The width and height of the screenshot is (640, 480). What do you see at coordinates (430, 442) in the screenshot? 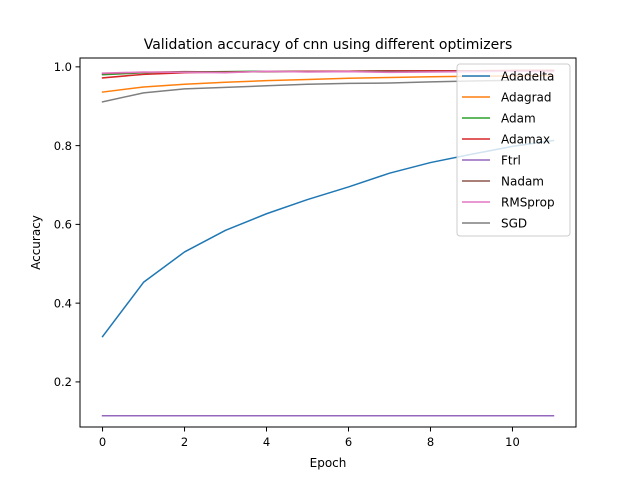
I see `x-tick-label: 8` at bounding box center [430, 442].